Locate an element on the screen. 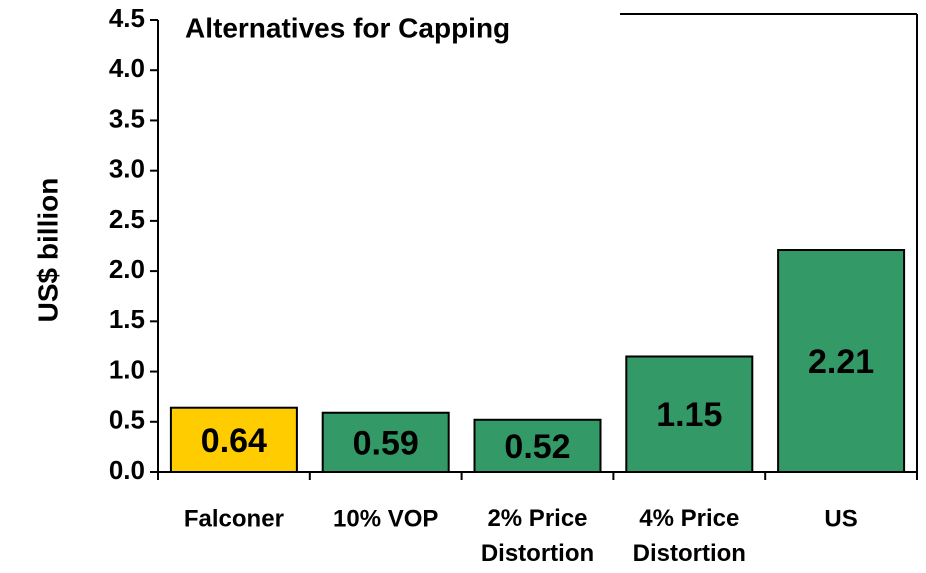 The image size is (926, 573). data-label: 2.21 is located at coordinates (841, 362).